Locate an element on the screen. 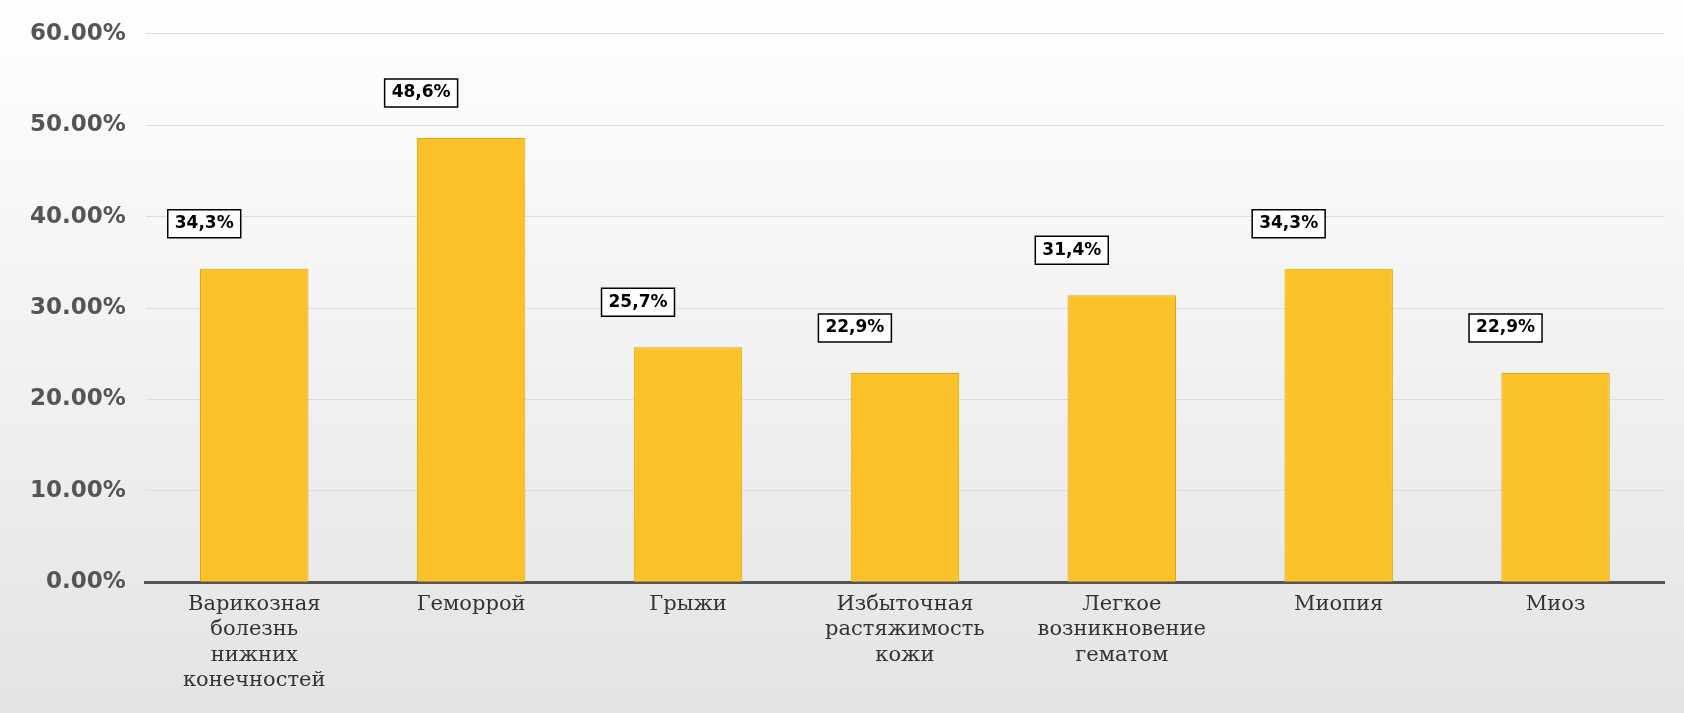 This screenshot has height=713, width=1684. x-tick-label: Избыточная растяжимость кожи is located at coordinates (905, 628).